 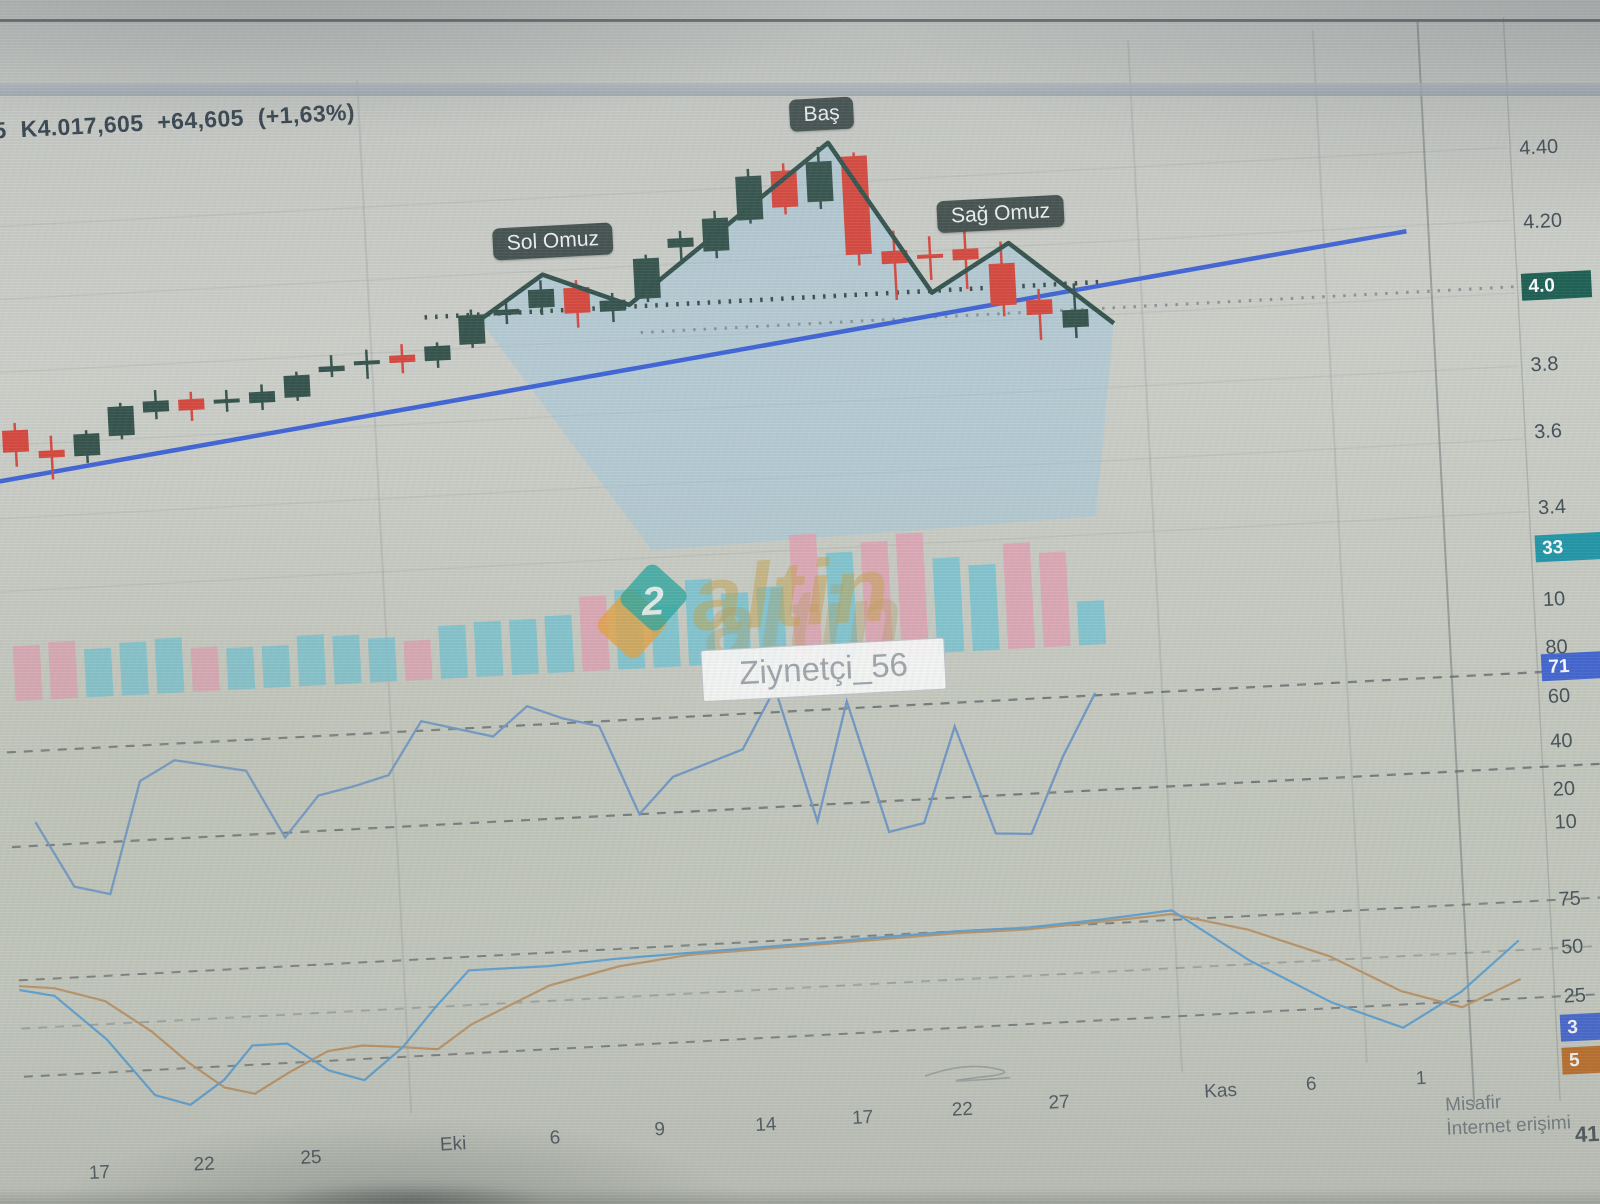 I want to click on head-and-shoulders-outline, so click(x=797, y=233).